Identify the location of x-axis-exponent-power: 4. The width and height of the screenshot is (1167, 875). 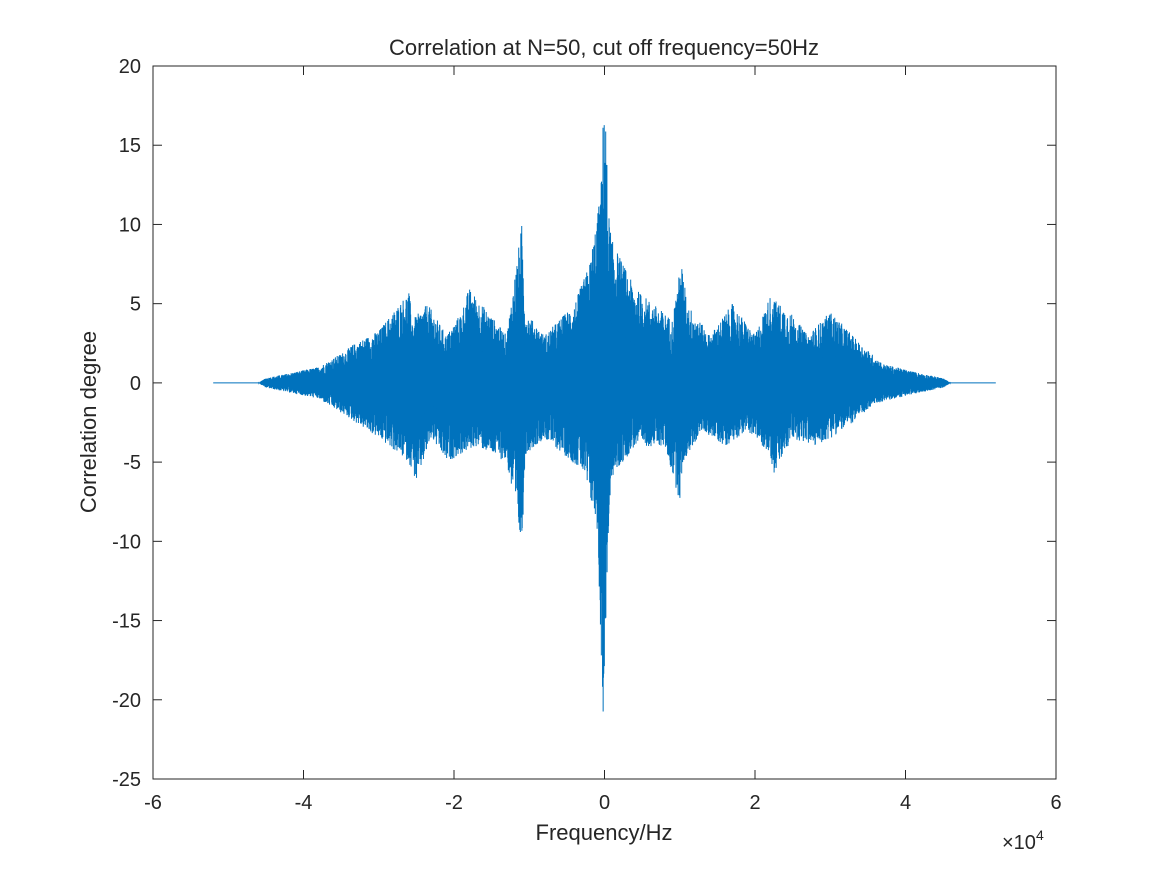
(1040, 835).